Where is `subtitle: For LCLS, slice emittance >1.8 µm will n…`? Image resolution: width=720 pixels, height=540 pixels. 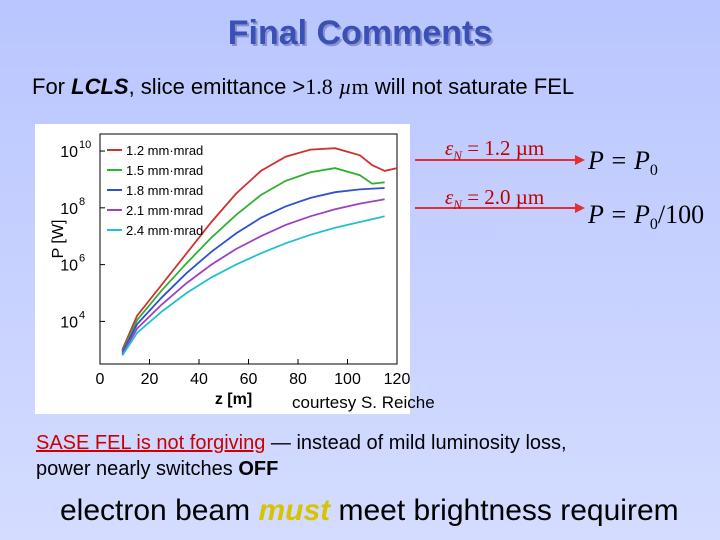
subtitle: For LCLS, slice emittance >1.8 µm will n… is located at coordinates (303, 86).